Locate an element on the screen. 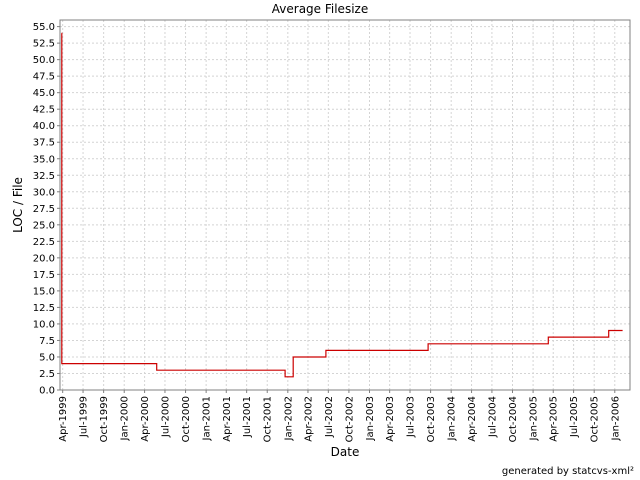  chart-title: Average Filesize is located at coordinates (320, 9).